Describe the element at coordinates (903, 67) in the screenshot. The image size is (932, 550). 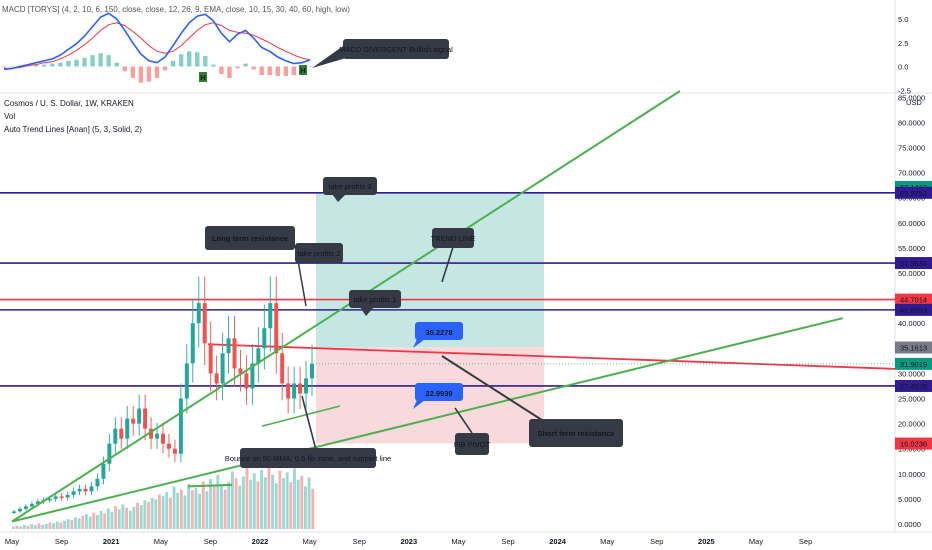
I see `macd-axis-tick: 0.0` at that location.